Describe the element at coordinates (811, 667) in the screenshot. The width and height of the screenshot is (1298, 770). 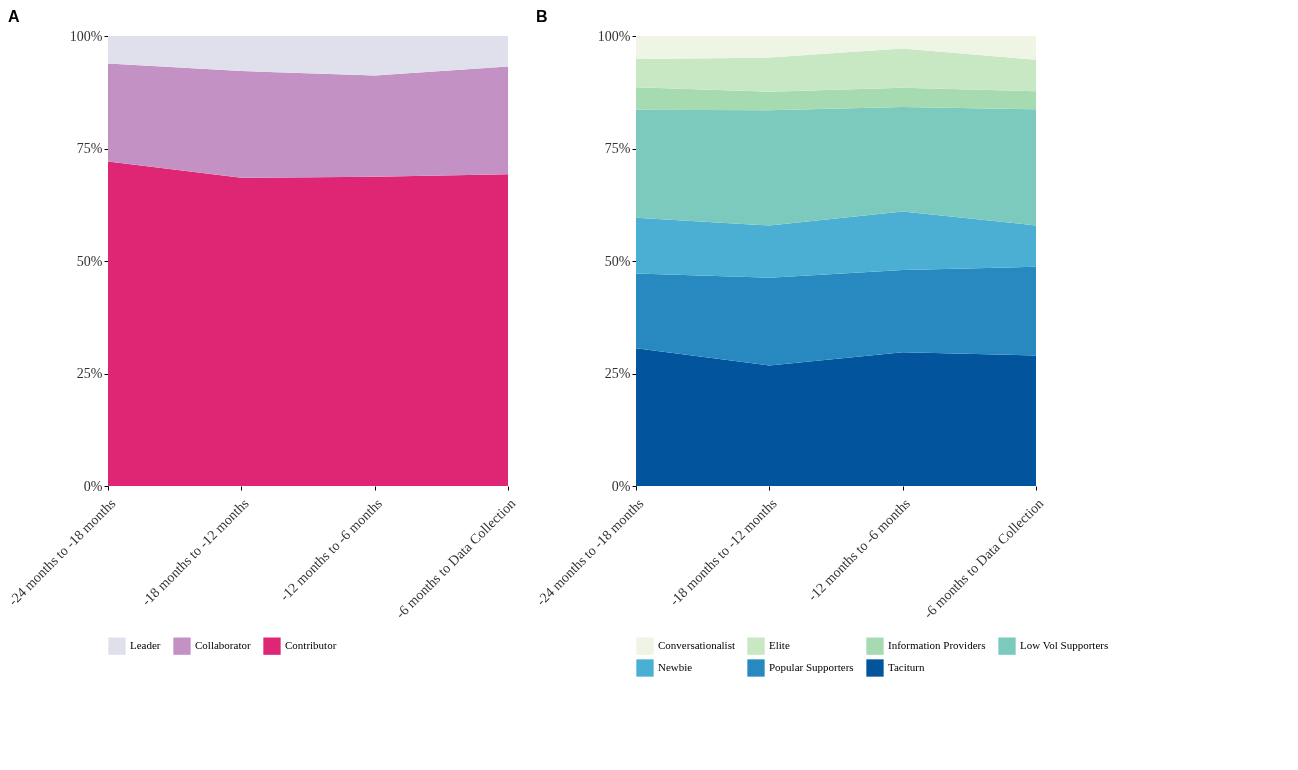
I see `legend-label: Popular Supporters` at that location.